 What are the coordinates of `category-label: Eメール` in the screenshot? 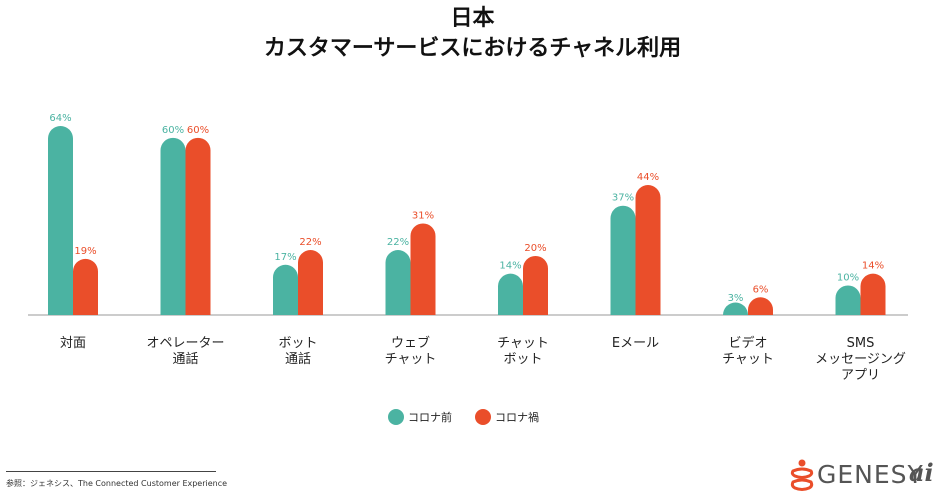 It's located at (635, 343).